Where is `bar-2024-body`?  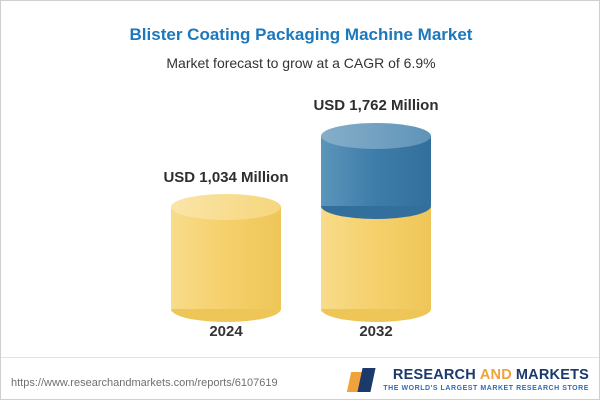
bar-2024-body is located at coordinates (226, 258).